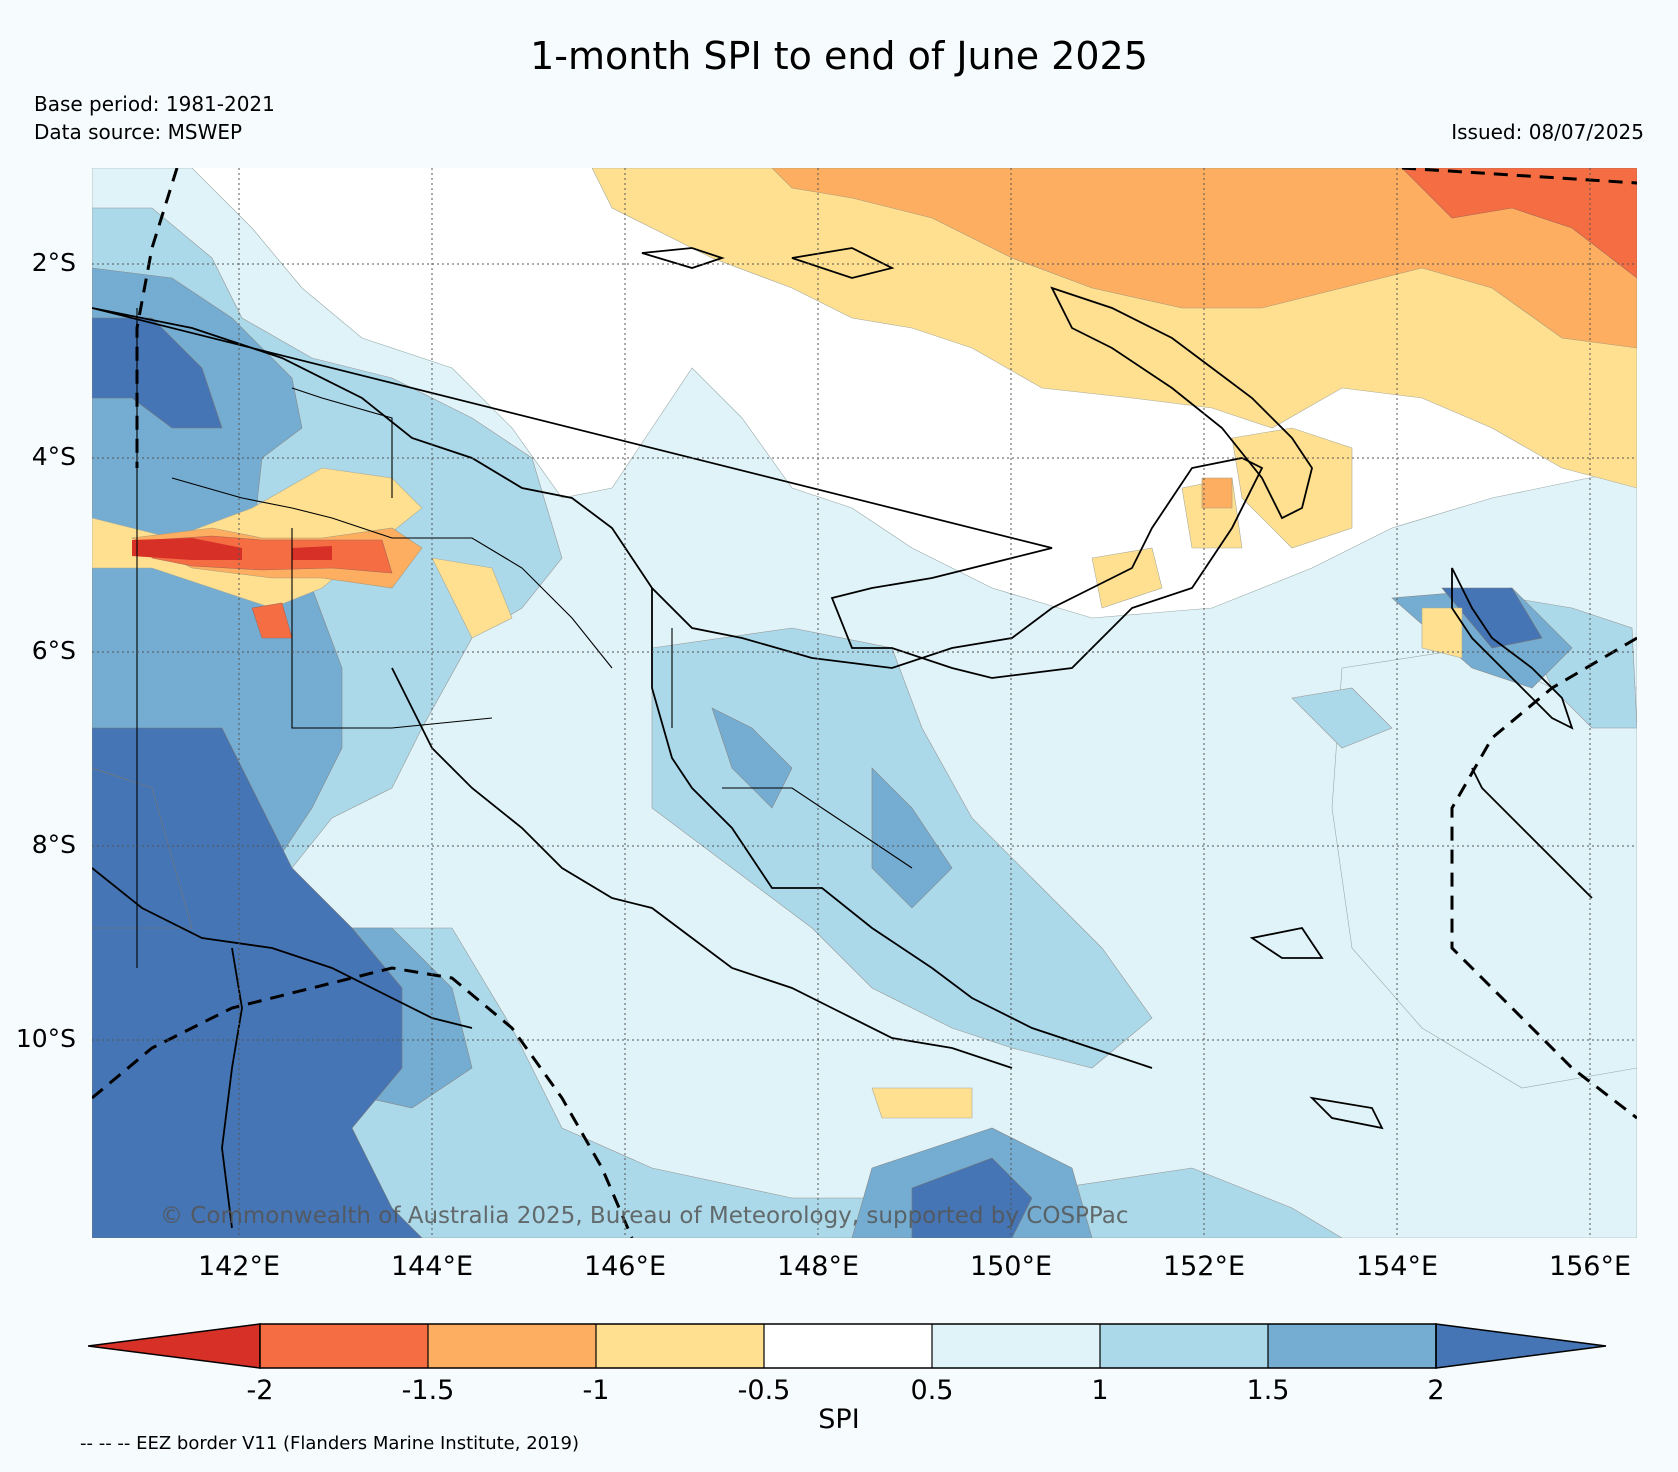 The width and height of the screenshot is (1678, 1472). What do you see at coordinates (1521, 1346) in the screenshot?
I see `colorbar-extend-high` at bounding box center [1521, 1346].